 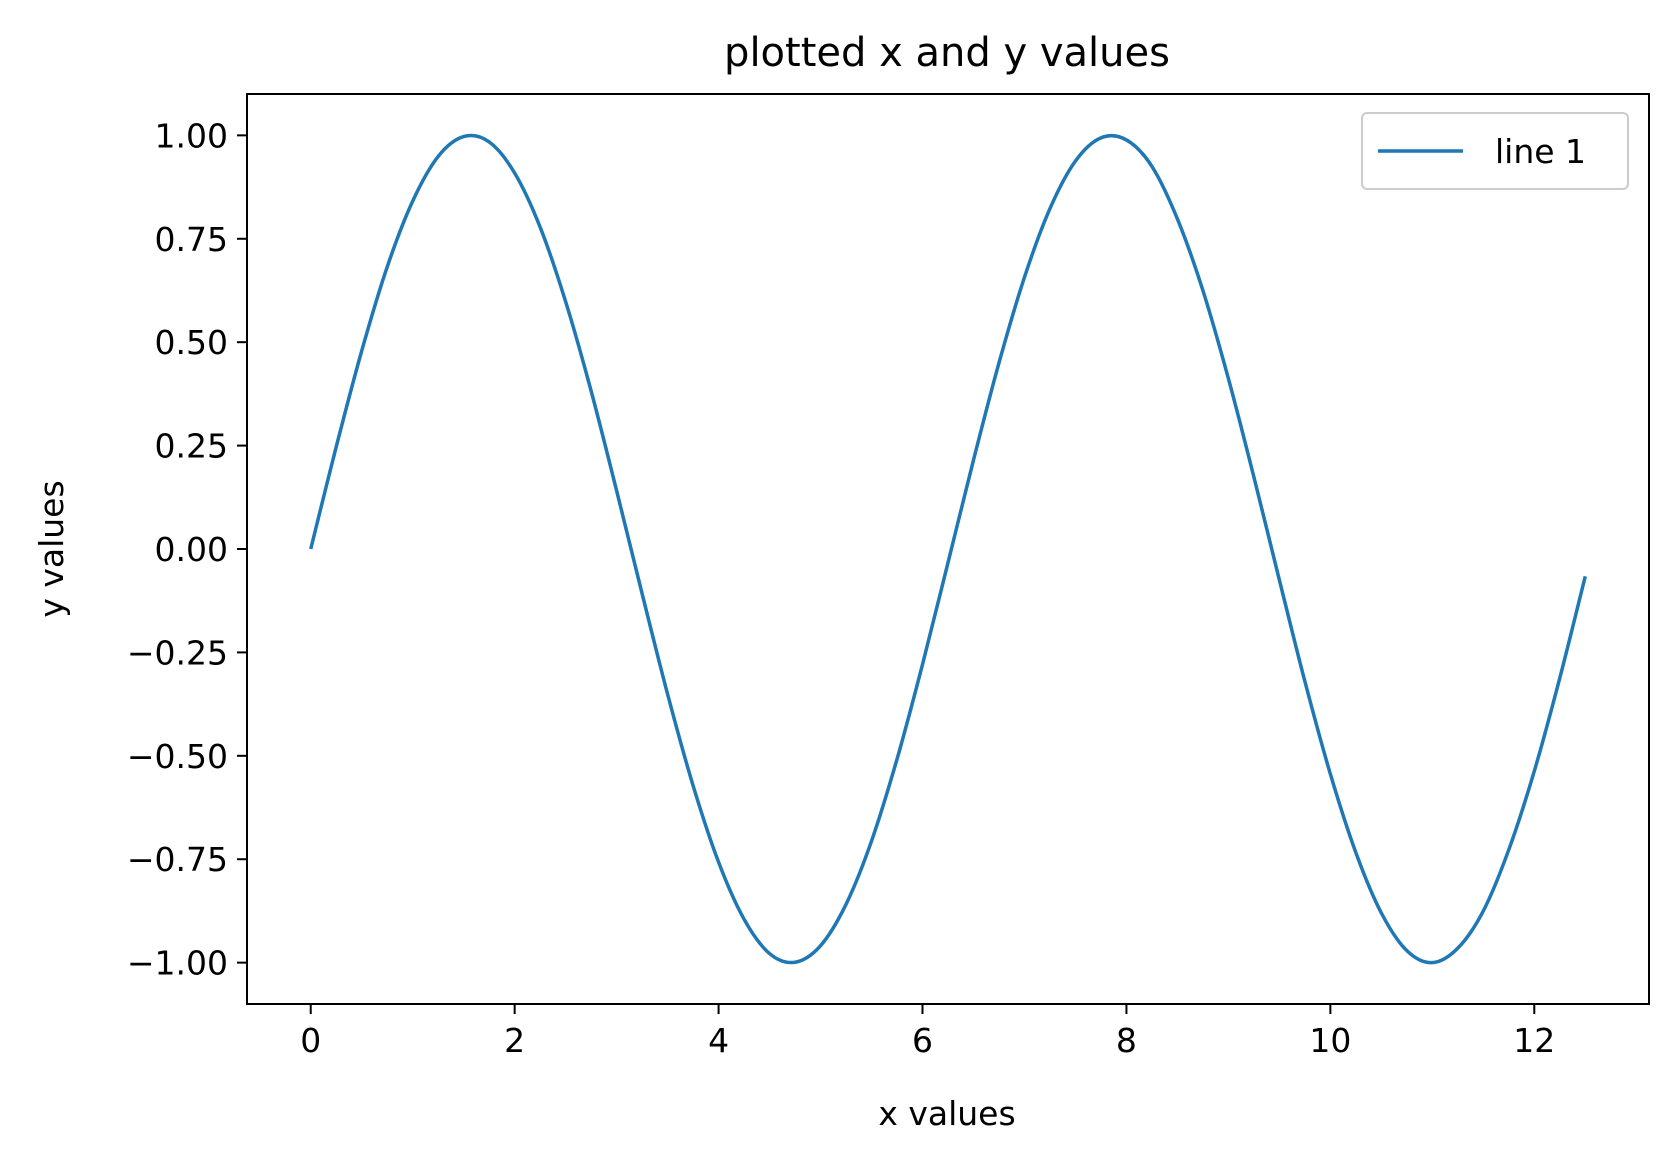 I want to click on x-tick-label: 8, so click(x=1126, y=1040).